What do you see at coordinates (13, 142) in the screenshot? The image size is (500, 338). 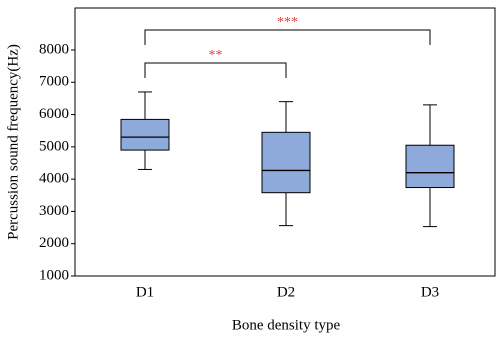 I see `y-axis-label: Percussion sound frequency(Hz)` at bounding box center [13, 142].